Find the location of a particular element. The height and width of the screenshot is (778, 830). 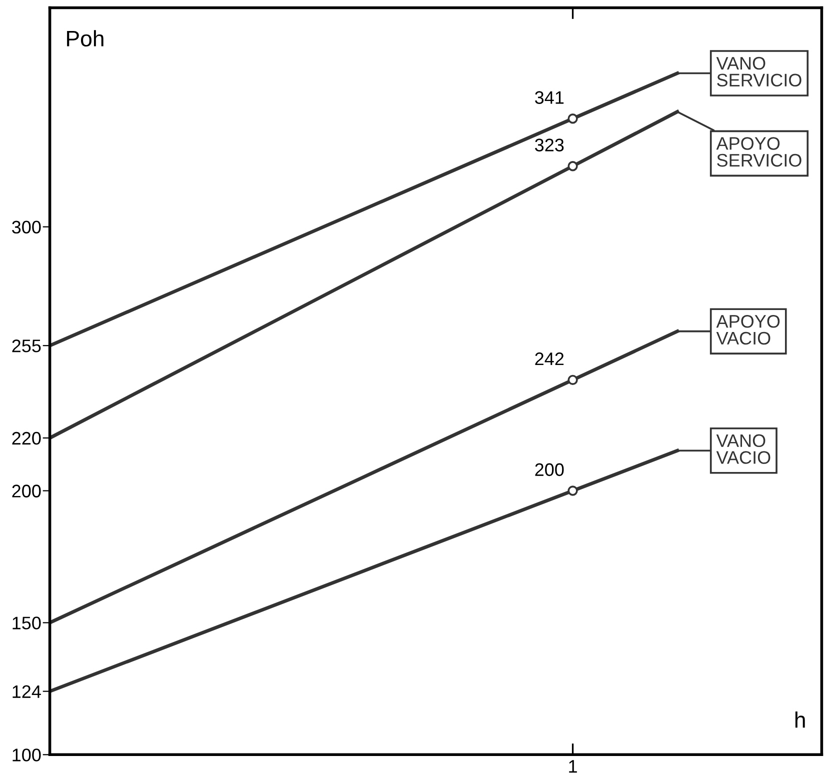

y-tick-label: 255 is located at coordinates (26, 346).